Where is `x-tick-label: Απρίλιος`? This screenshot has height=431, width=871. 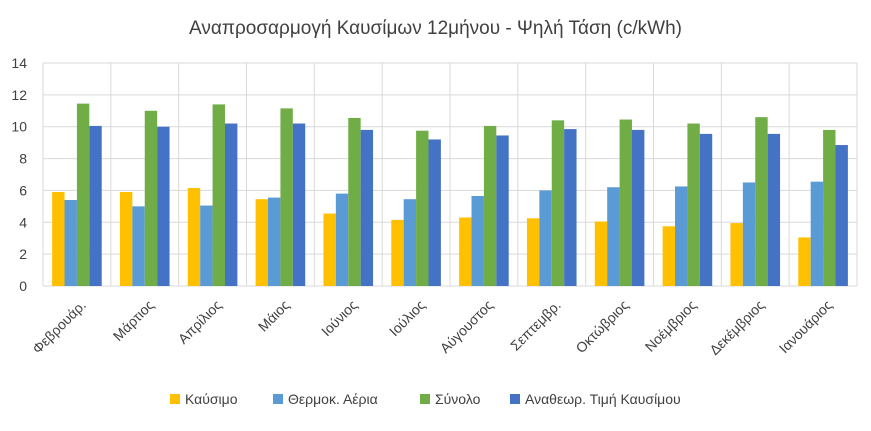
x-tick-label: Απρίλιος is located at coordinates (200, 322).